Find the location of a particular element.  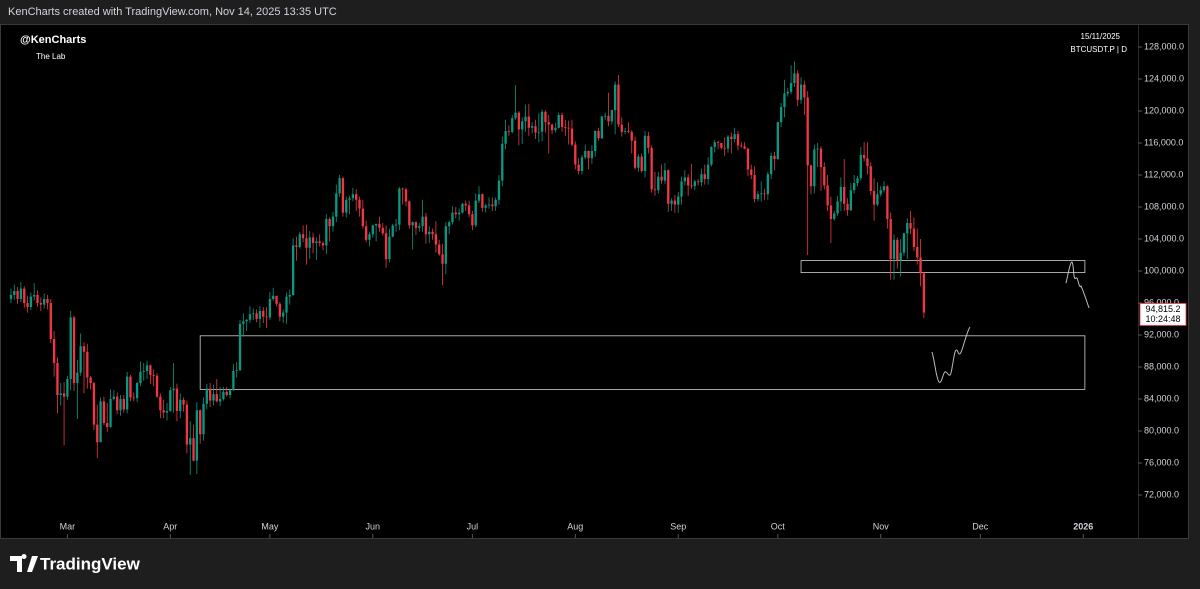

y-tick-label: 88,000.0 is located at coordinates (1161, 366).